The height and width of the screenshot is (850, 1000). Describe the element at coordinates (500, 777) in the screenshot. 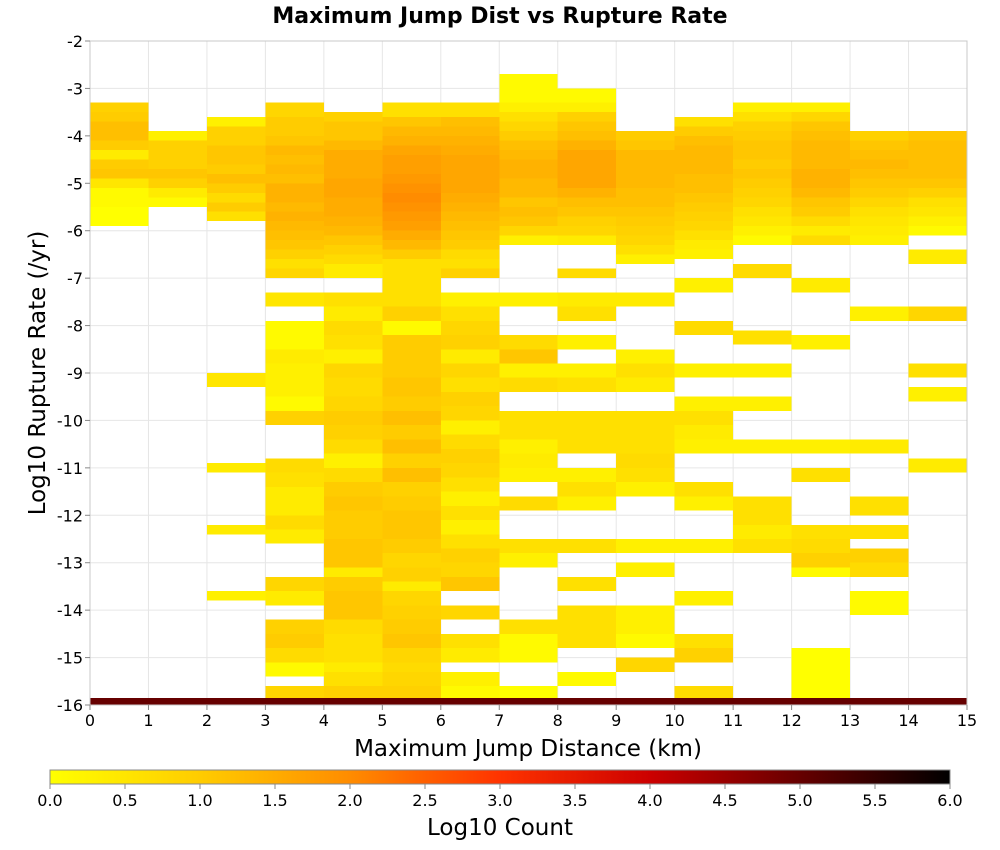

I see `colorbar` at that location.